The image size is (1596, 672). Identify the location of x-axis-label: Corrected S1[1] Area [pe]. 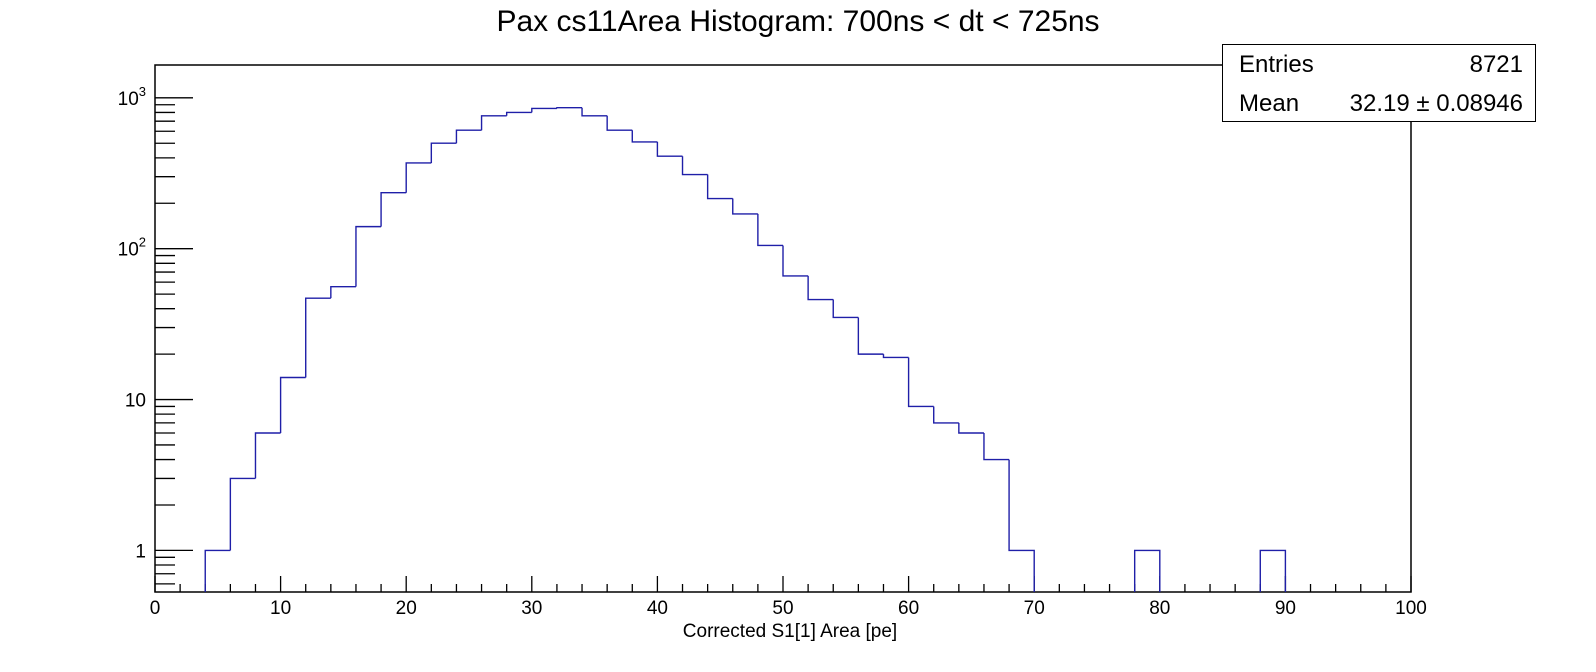
(790, 631).